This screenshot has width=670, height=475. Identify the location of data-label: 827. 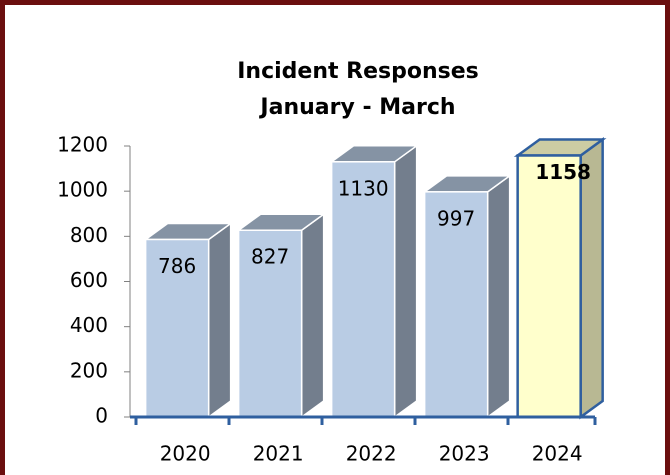
(270, 257).